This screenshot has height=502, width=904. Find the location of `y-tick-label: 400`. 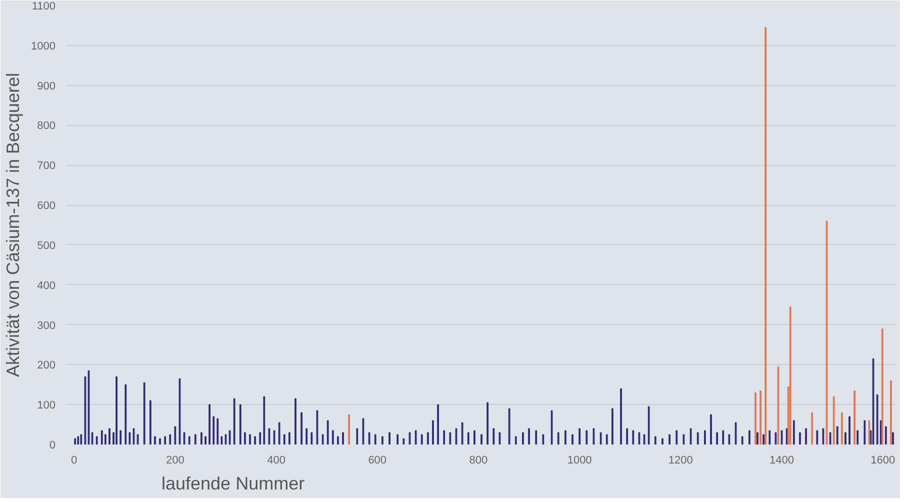

y-tick-label: 400 is located at coordinates (46, 286).